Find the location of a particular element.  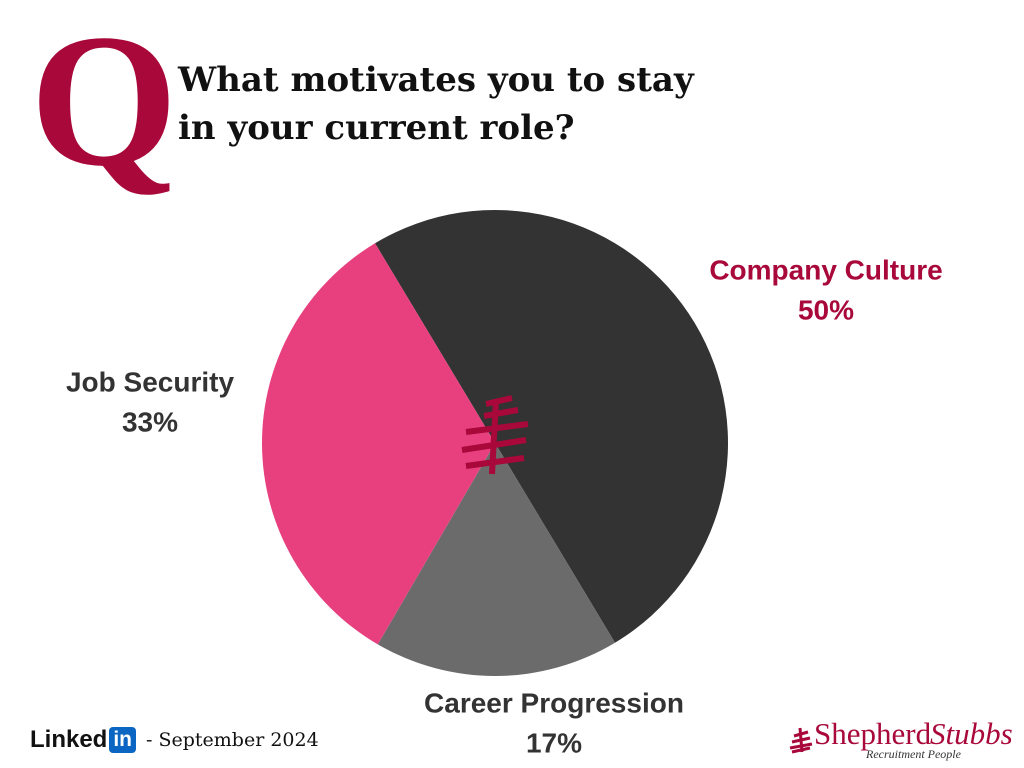

value-label: 17% is located at coordinates (554, 742).